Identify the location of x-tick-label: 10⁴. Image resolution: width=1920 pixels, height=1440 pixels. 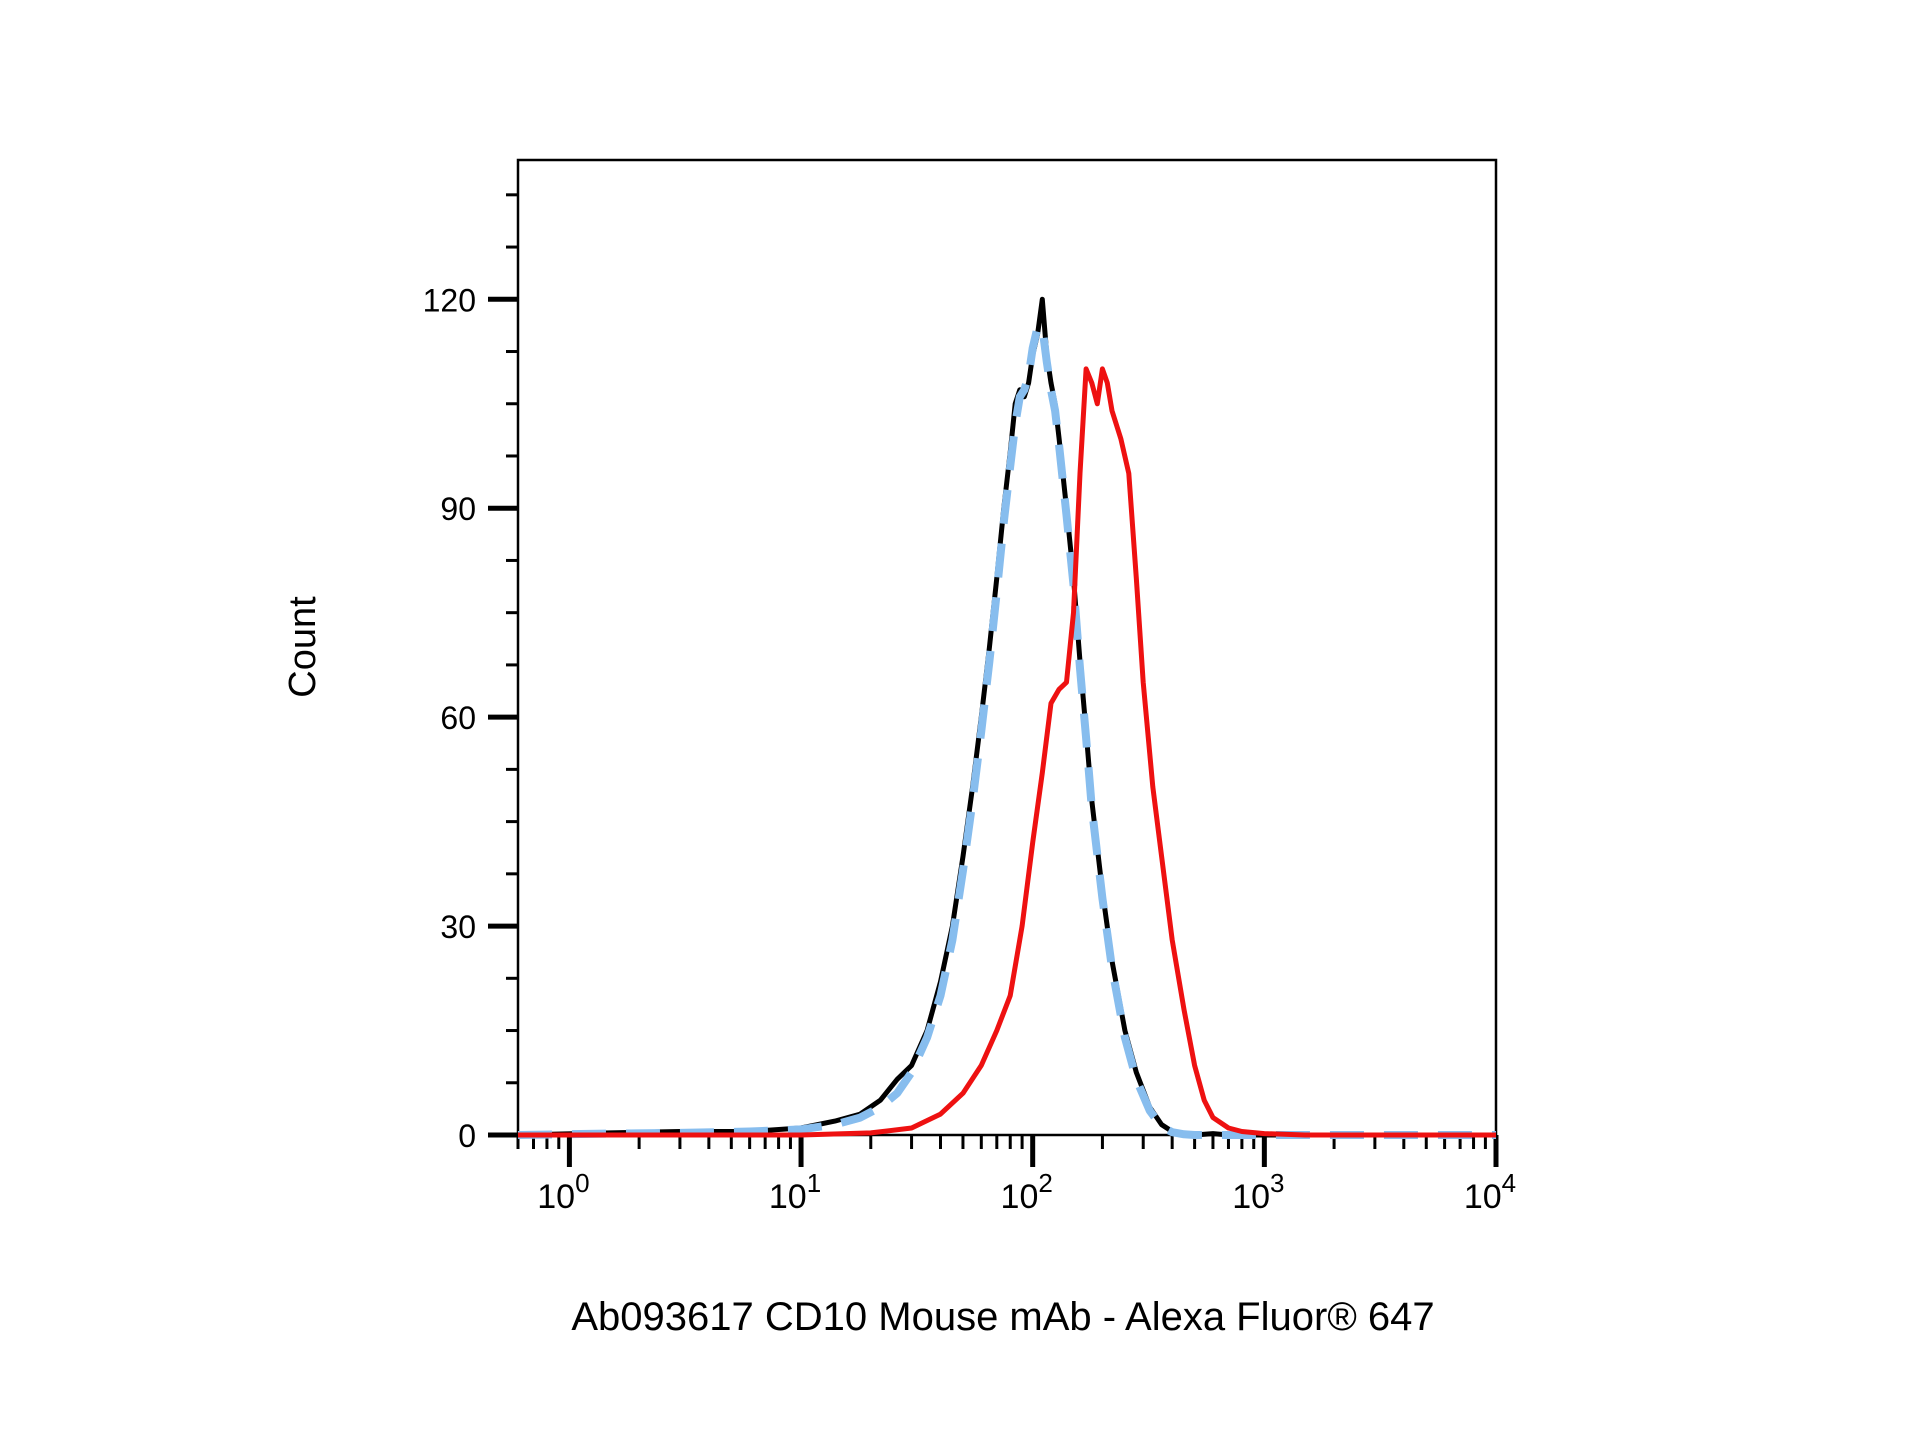
(1490, 1192).